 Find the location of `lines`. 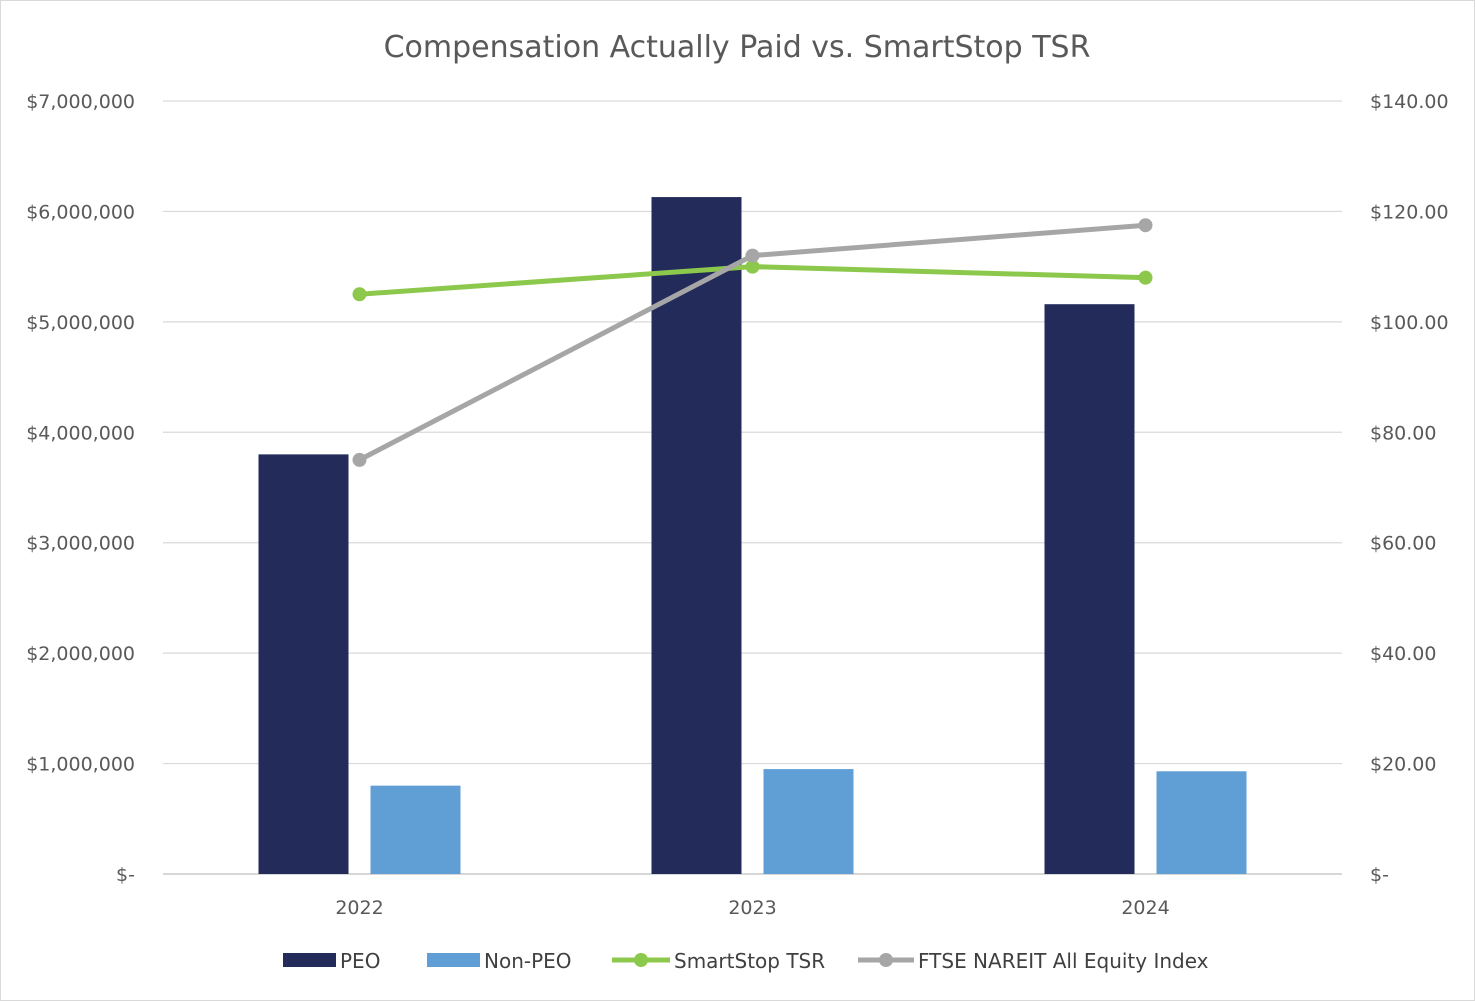

lines is located at coordinates (752, 342).